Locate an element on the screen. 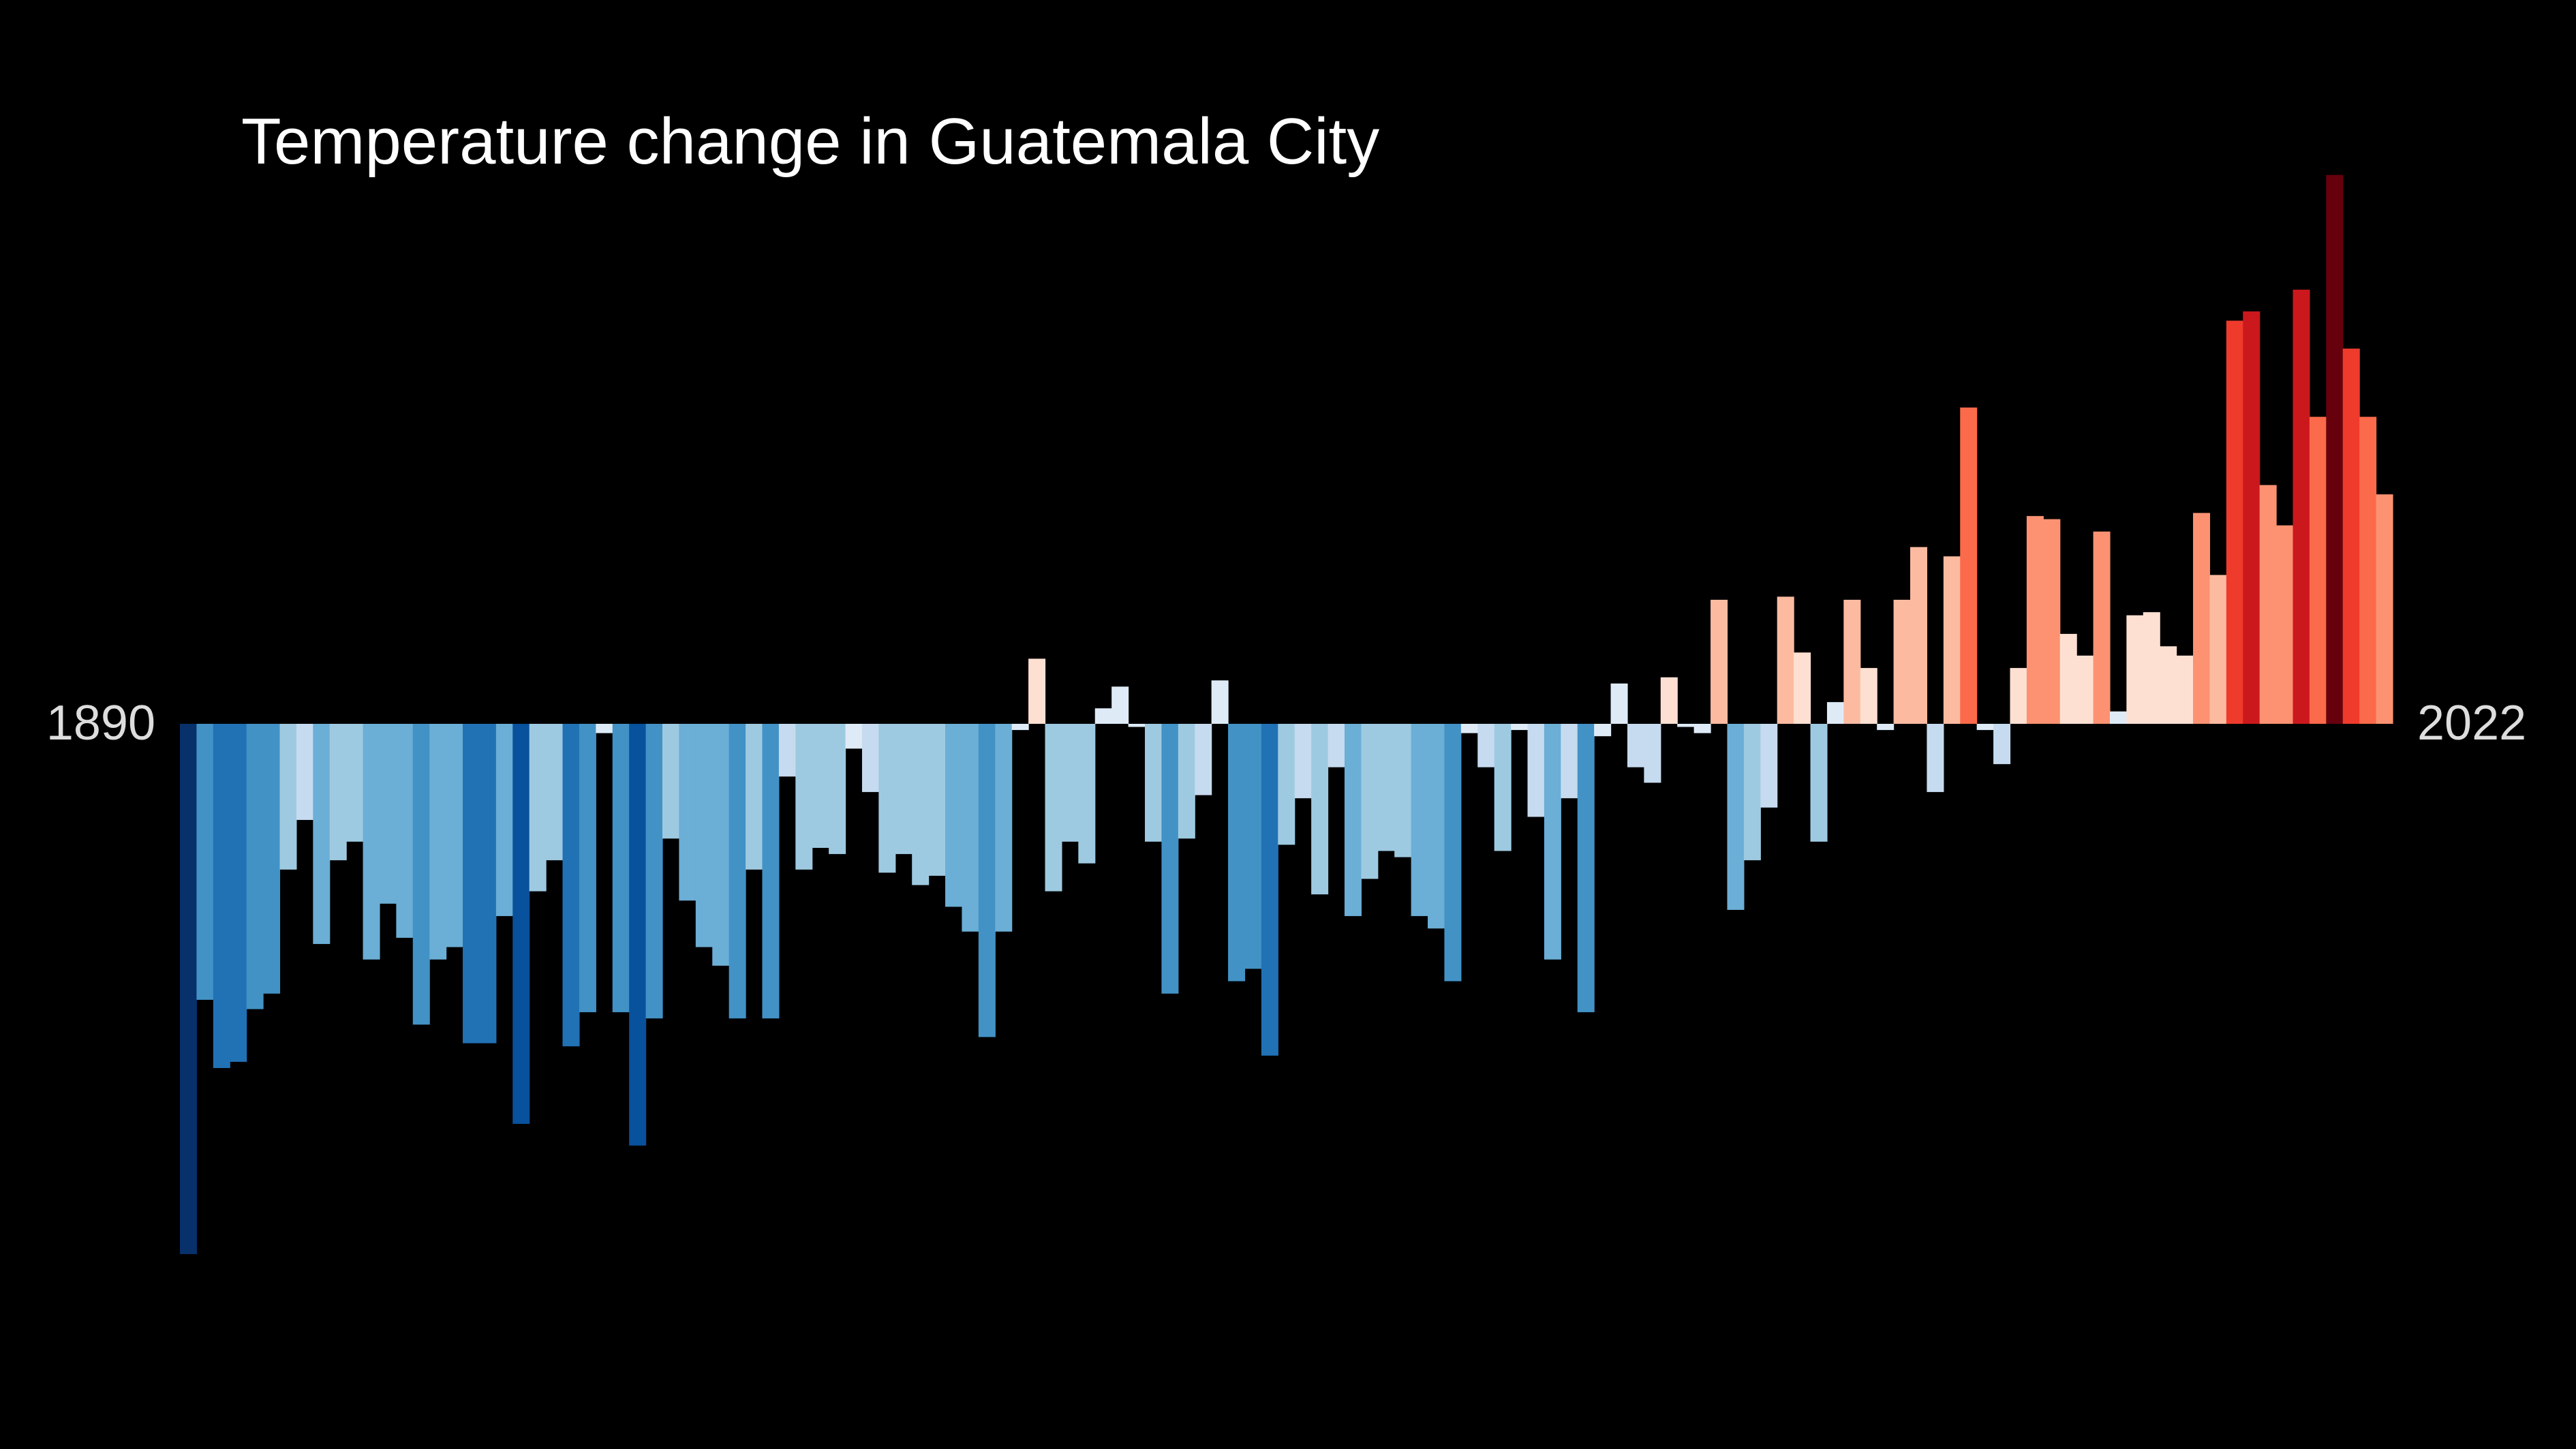  bar-1988 is located at coordinates (1819, 783).